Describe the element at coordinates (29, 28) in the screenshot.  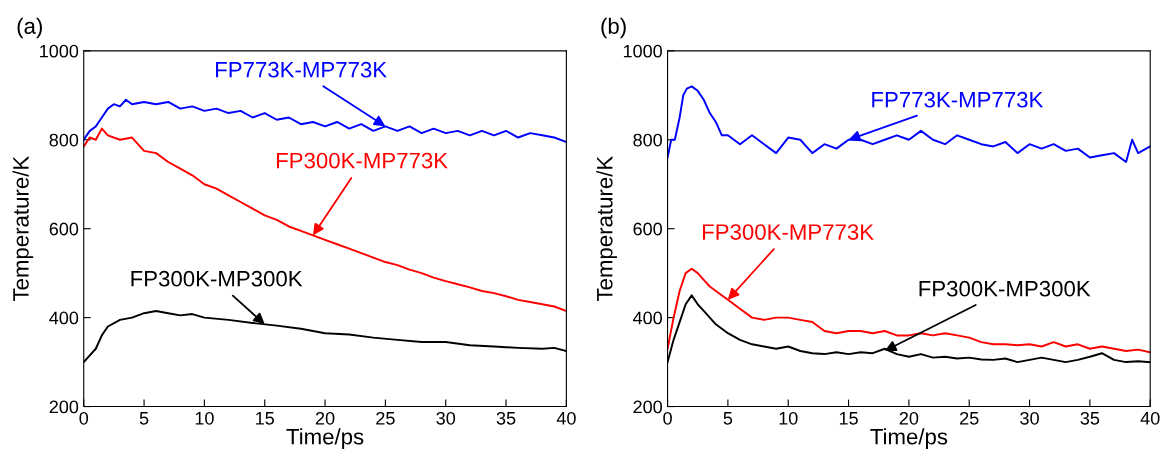
I see `chart-title: (a)` at that location.